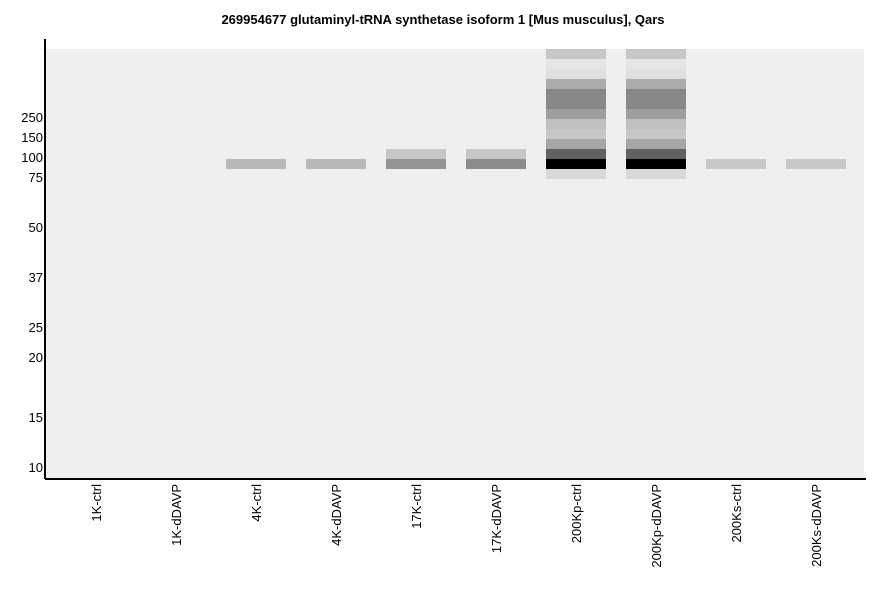 This screenshot has width=886, height=595. I want to click on band-200Kp-dDAVP-row7, so click(656, 124).